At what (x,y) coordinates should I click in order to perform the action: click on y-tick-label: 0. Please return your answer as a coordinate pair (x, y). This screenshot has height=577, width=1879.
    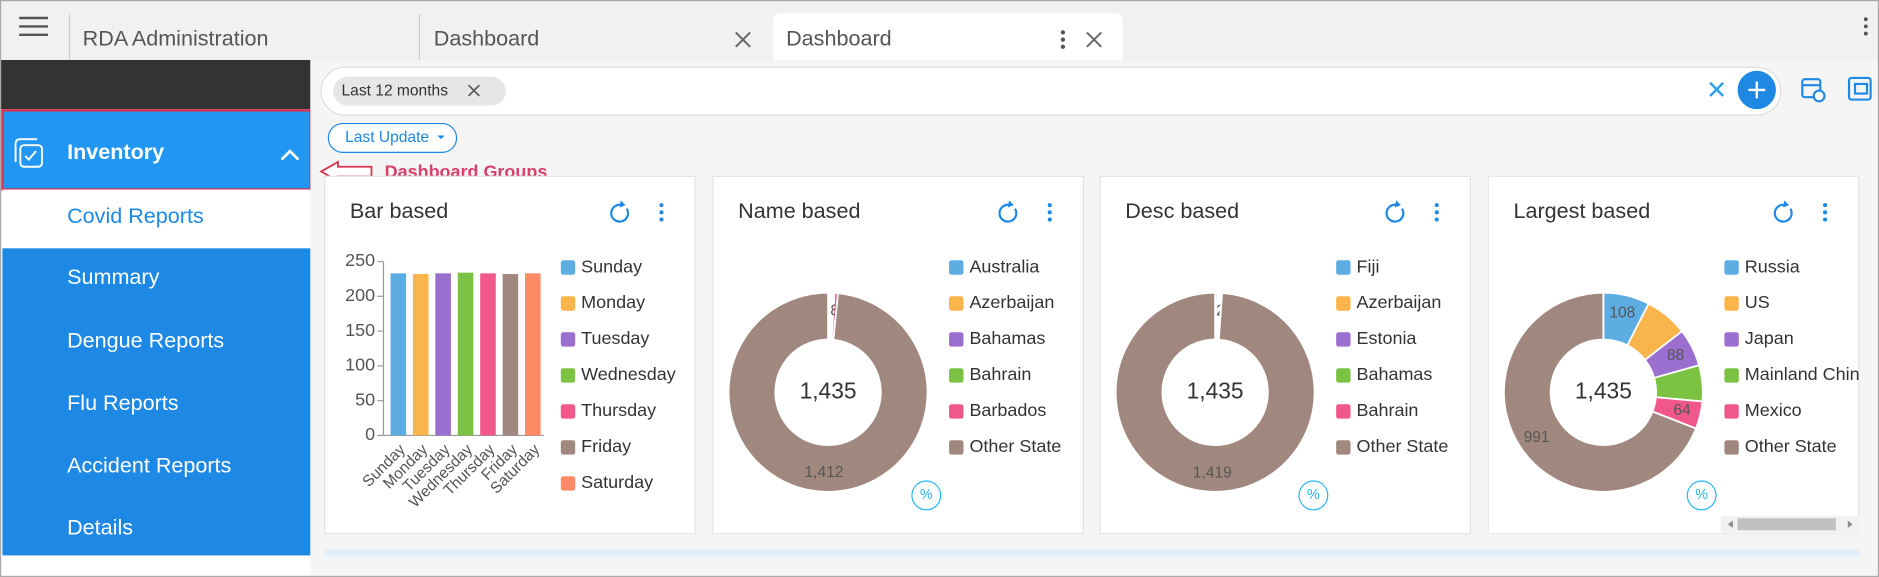
    Looking at the image, I should click on (370, 434).